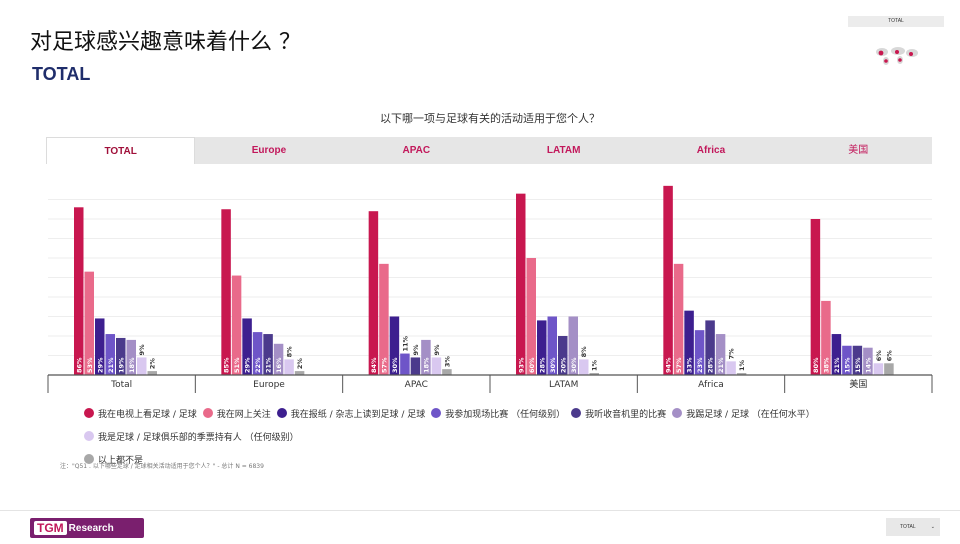 The width and height of the screenshot is (960, 544). Describe the element at coordinates (198, 438) in the screenshot. I see `legend-label: 我是足球 / 足球俱乐部的季票持有人 （任何级别）` at that location.